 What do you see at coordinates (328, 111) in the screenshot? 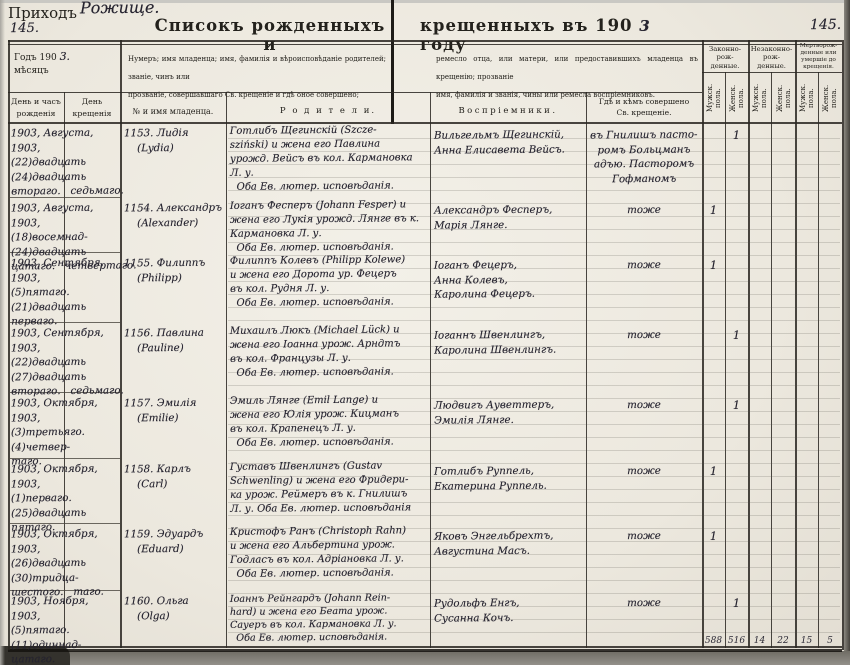
I see `header-col-parents: Р о д и т е л и.` at bounding box center [328, 111].